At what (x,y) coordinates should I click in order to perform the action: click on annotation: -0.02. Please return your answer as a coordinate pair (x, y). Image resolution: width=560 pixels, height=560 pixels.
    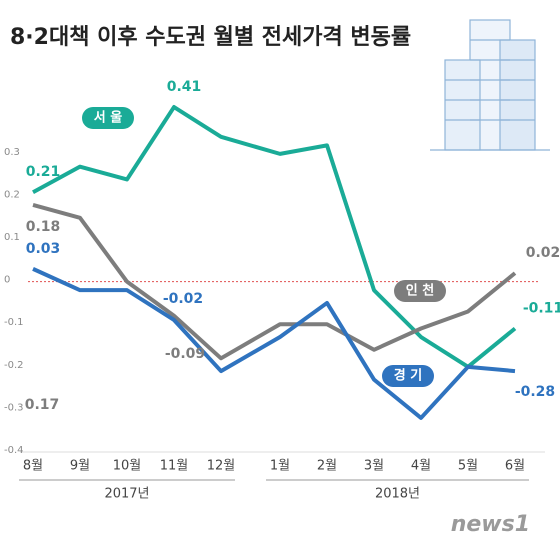
    Looking at the image, I should click on (183, 299).